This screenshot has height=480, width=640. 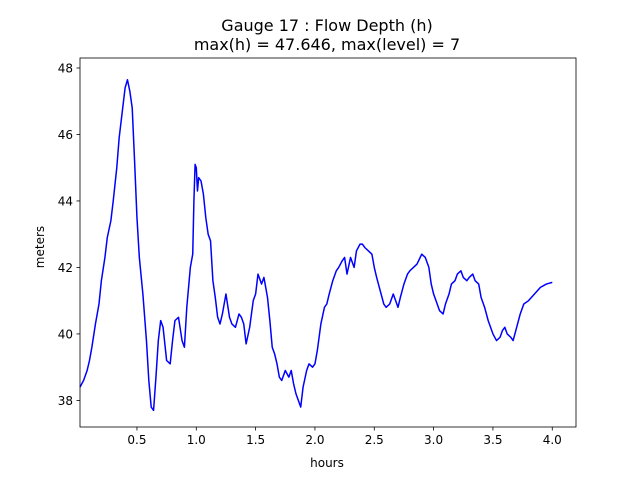 I want to click on y-tick-label: 48, so click(x=65, y=68).